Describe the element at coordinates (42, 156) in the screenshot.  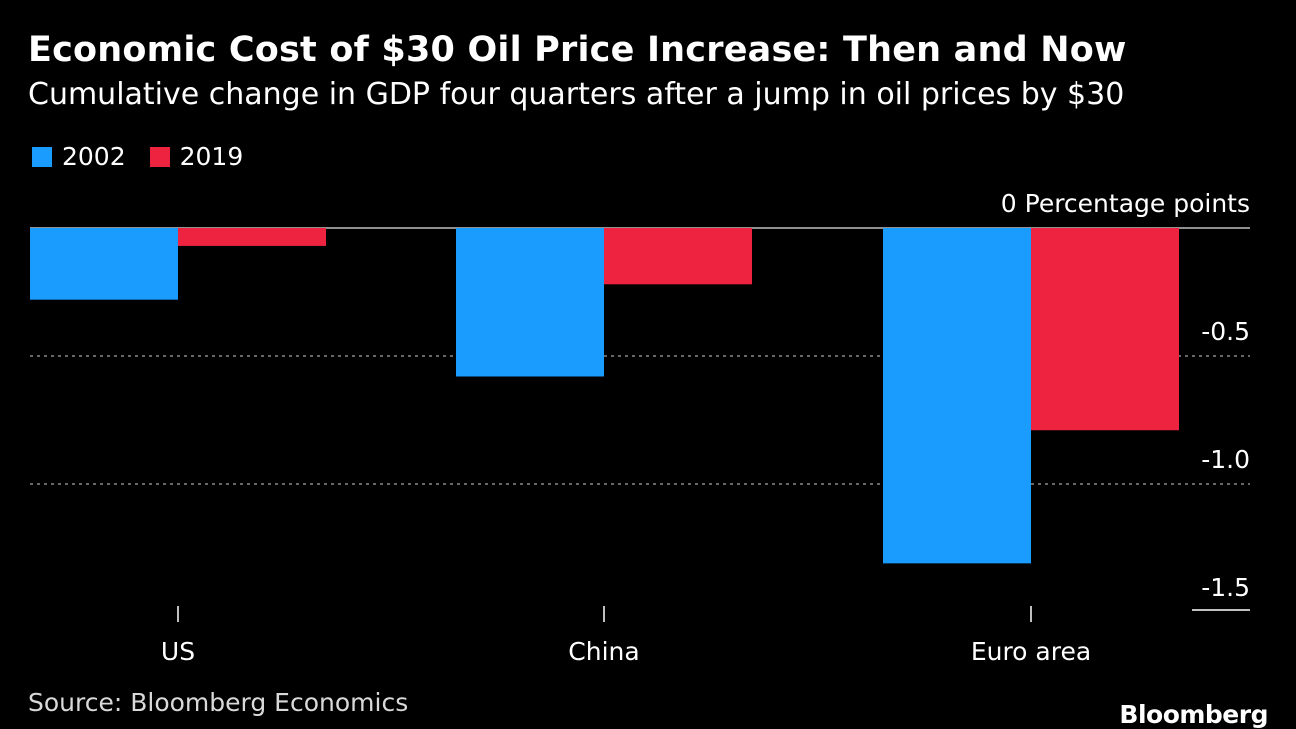
I see `legend-swatch-2002` at that location.